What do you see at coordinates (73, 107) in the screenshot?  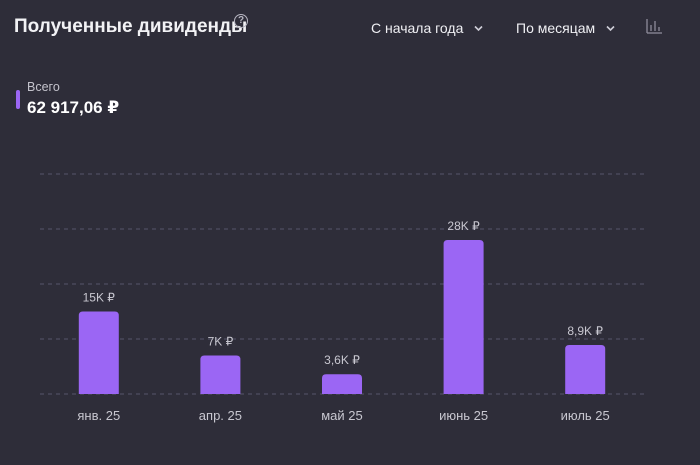 I see `total-value: 62 917,06 ₽` at bounding box center [73, 107].